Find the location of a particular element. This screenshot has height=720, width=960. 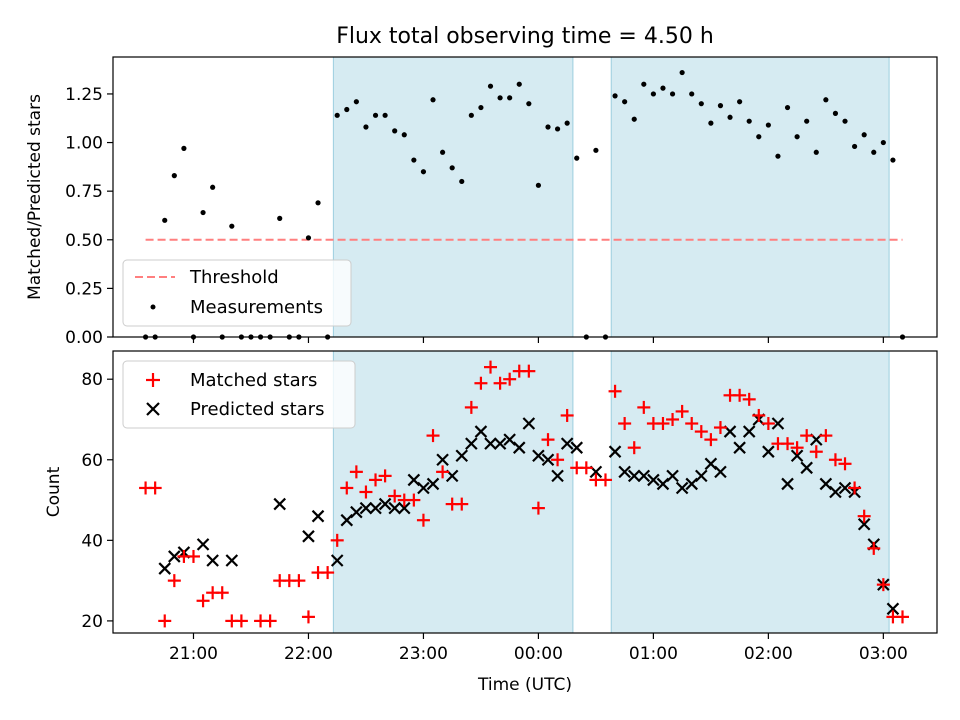

top-legend: Threshold Measurements is located at coordinates (237, 293).